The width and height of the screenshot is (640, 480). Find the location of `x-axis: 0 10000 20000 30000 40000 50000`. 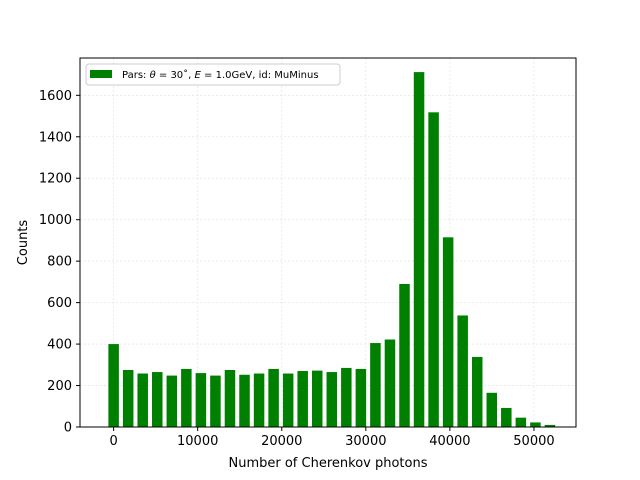

x-axis: 0 10000 20000 30000 40000 50000 is located at coordinates (332, 438).